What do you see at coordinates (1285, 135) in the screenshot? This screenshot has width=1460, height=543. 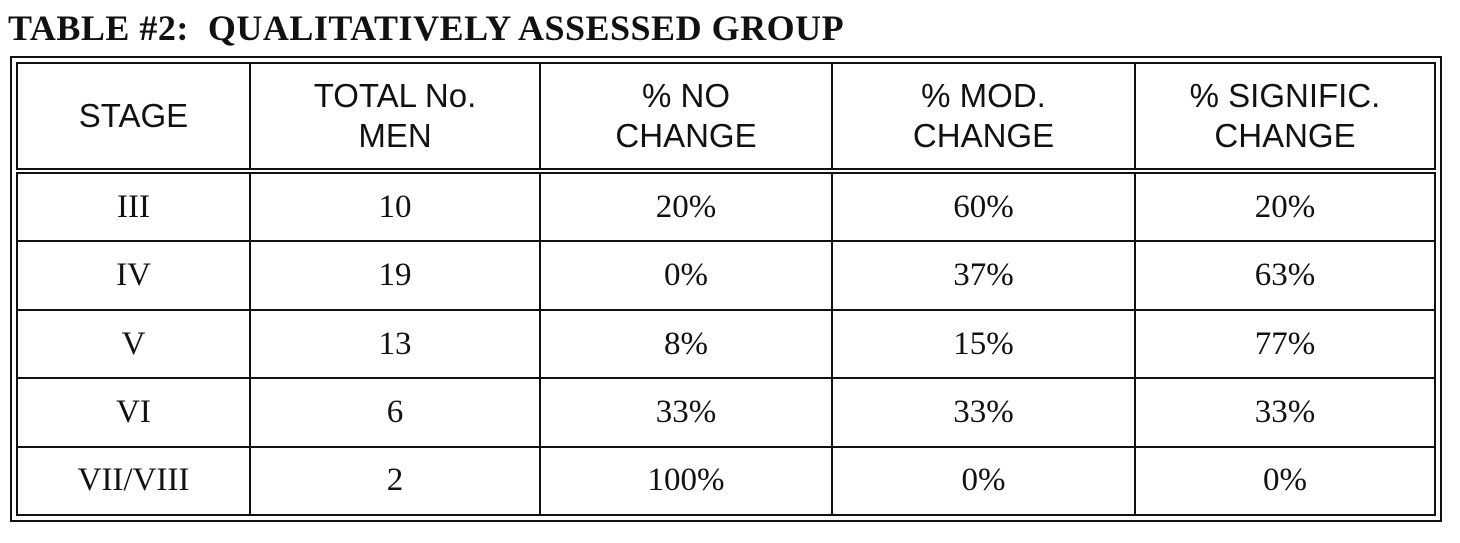 I see `header-signific-change-line2: CHANGE` at bounding box center [1285, 135].